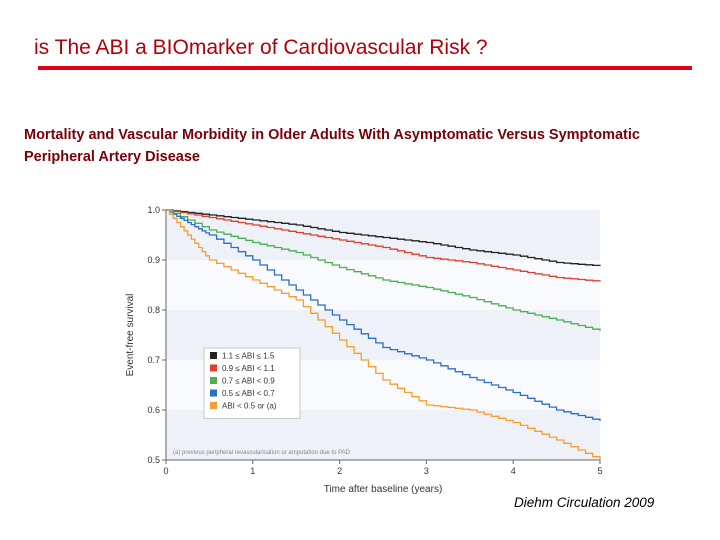 This screenshot has height=540, width=720. Describe the element at coordinates (153, 310) in the screenshot. I see `y-tick-label: 0.8` at that location.